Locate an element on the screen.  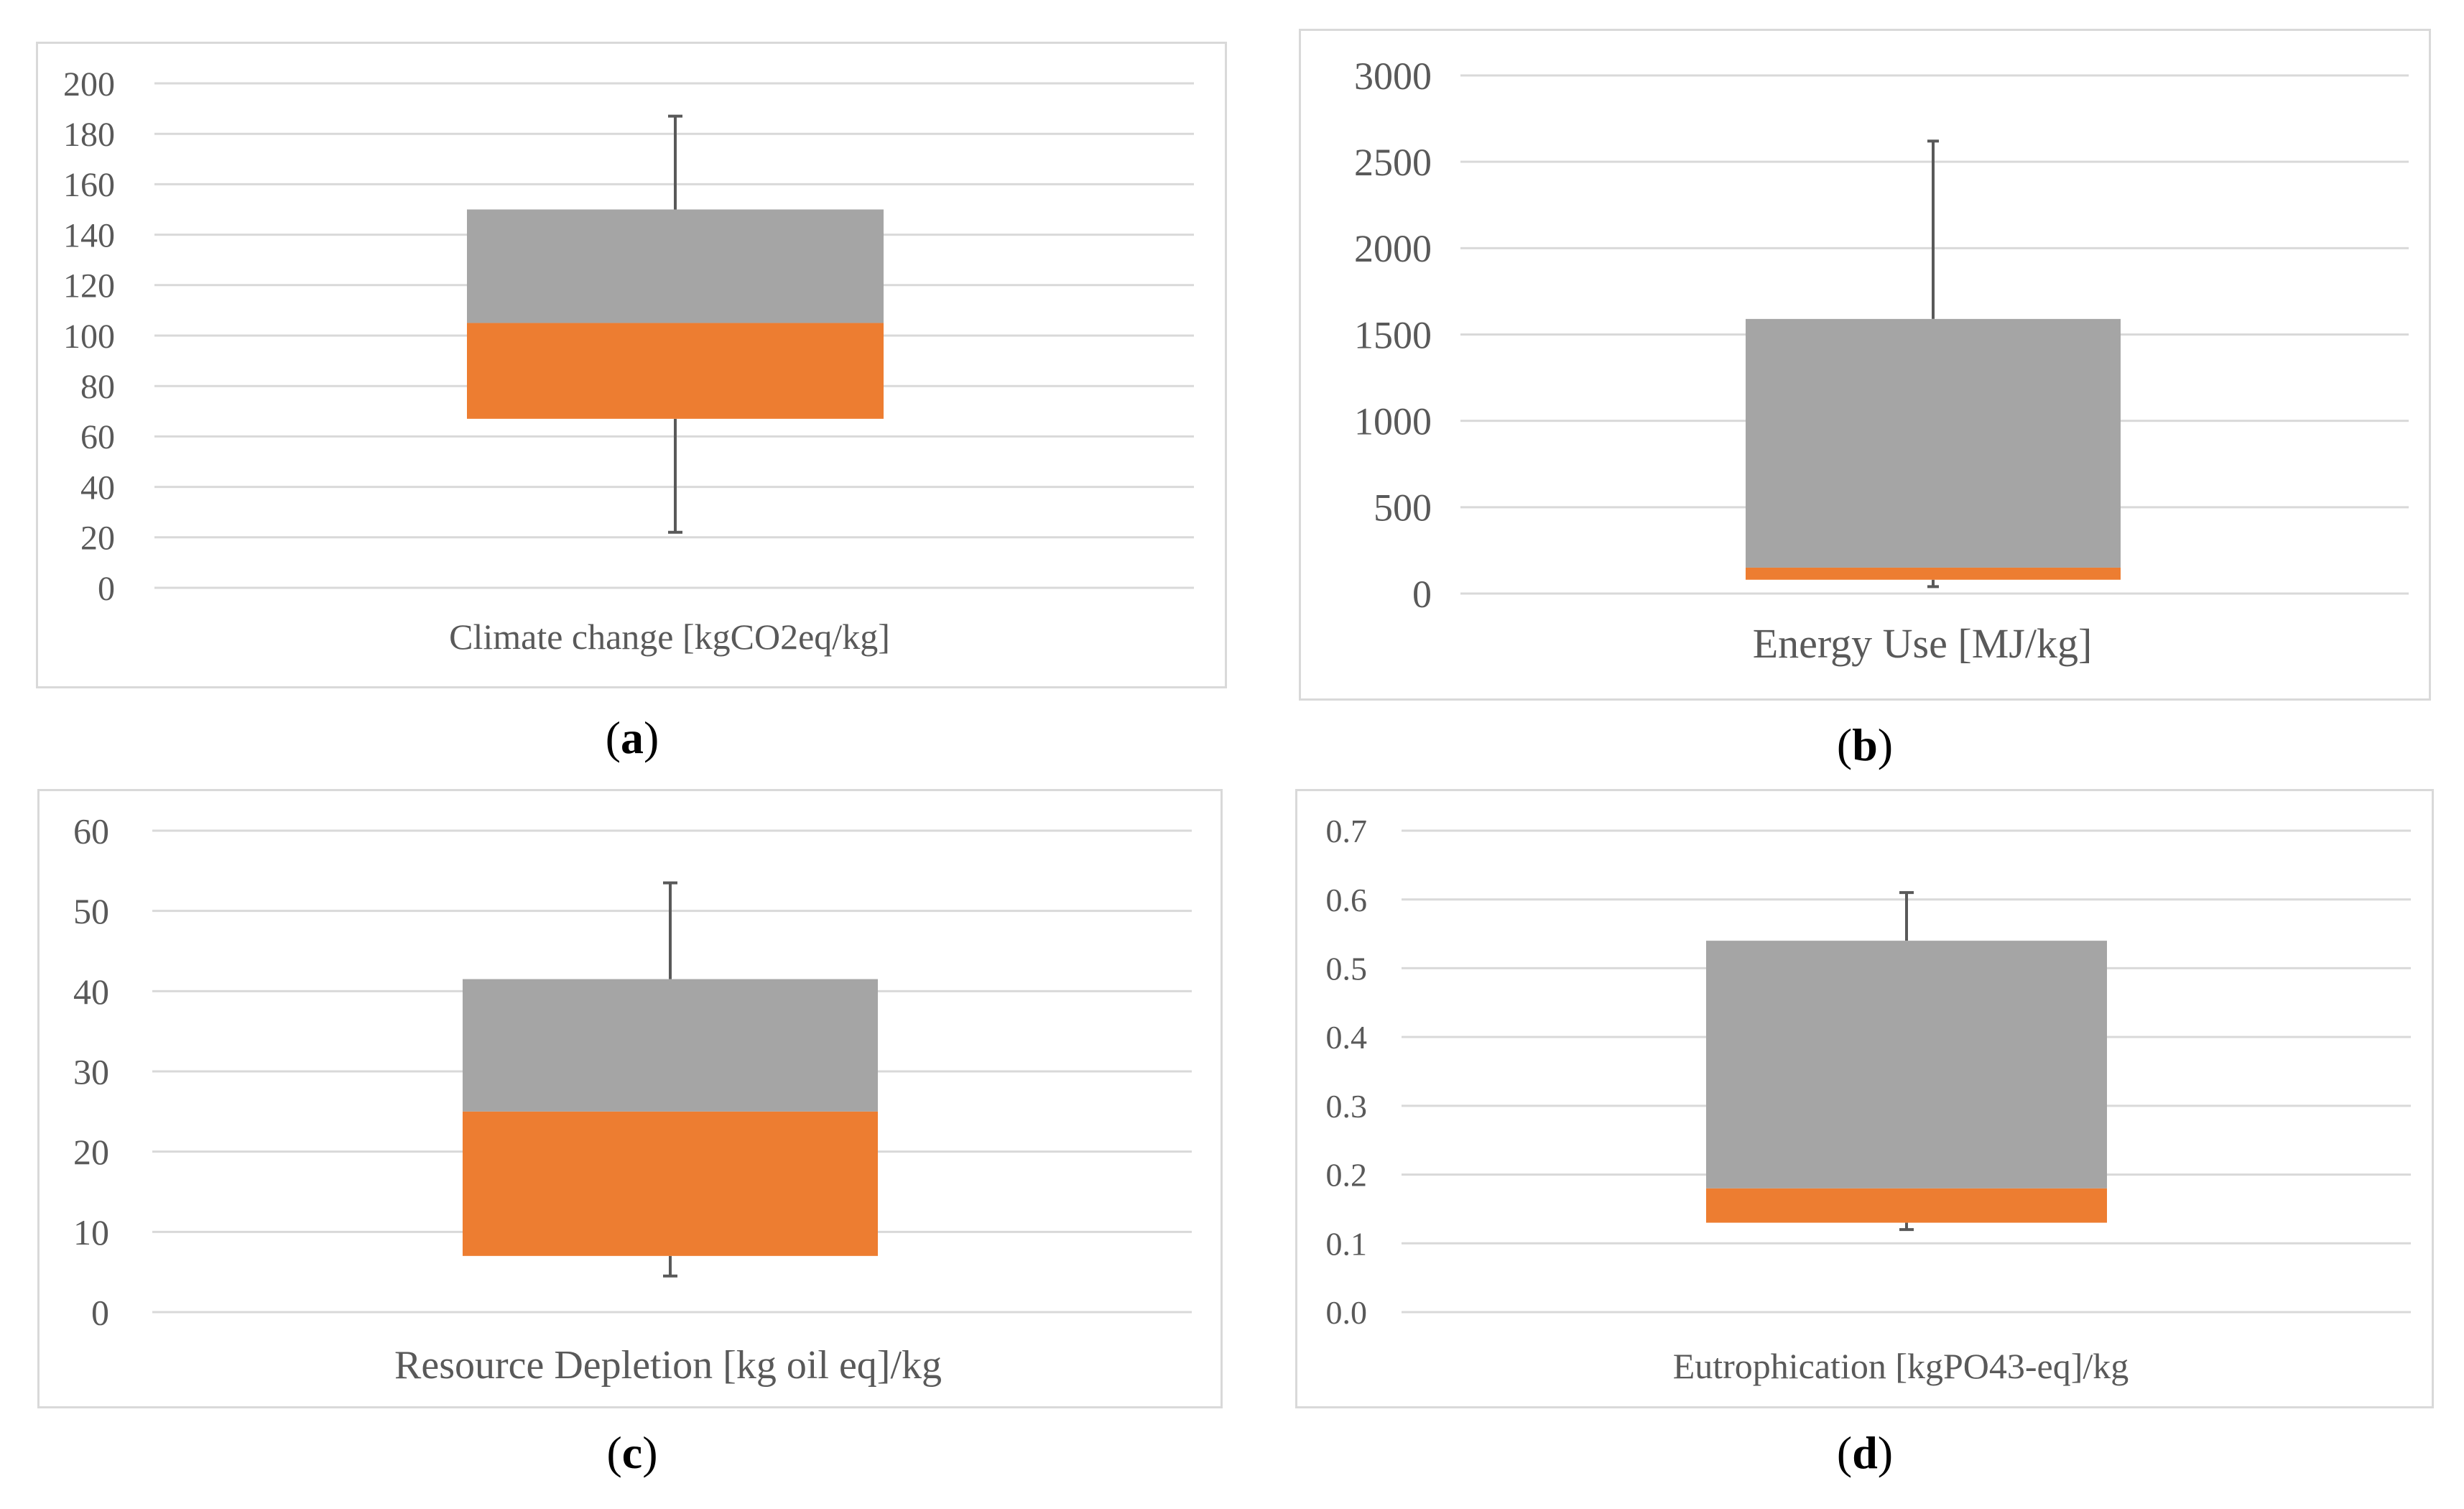
caption-a-letter: a is located at coordinates (632, 737).